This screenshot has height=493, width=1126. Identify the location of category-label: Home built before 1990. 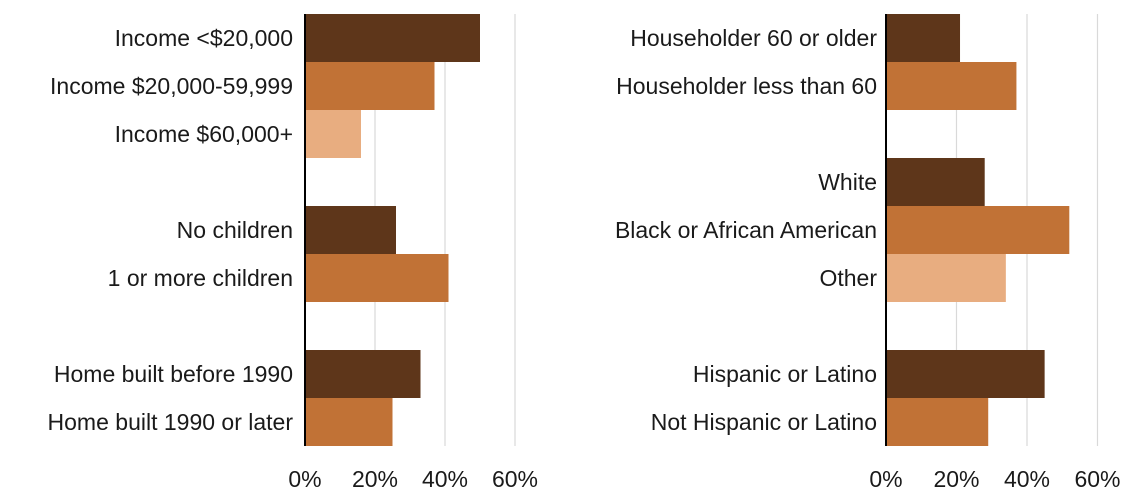
(173, 374).